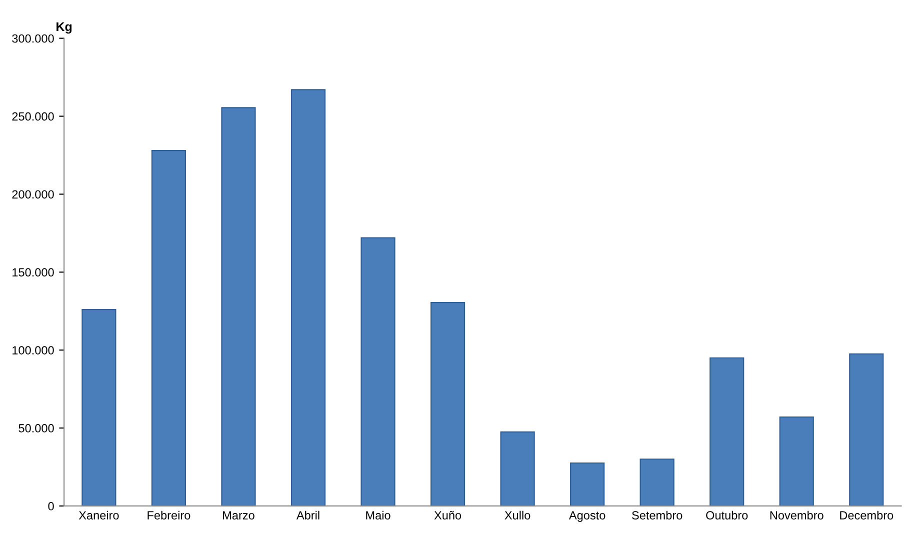 The width and height of the screenshot is (915, 547). I want to click on x-tick-label: Marzo, so click(238, 515).